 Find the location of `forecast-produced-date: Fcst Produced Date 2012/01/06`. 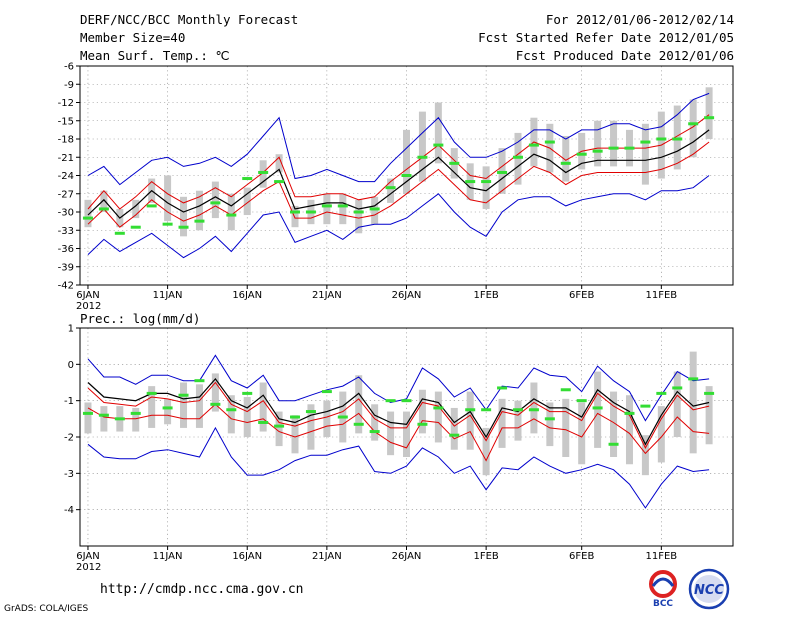

forecast-produced-date: Fcst Produced Date 2012/01/06 is located at coordinates (624, 55).